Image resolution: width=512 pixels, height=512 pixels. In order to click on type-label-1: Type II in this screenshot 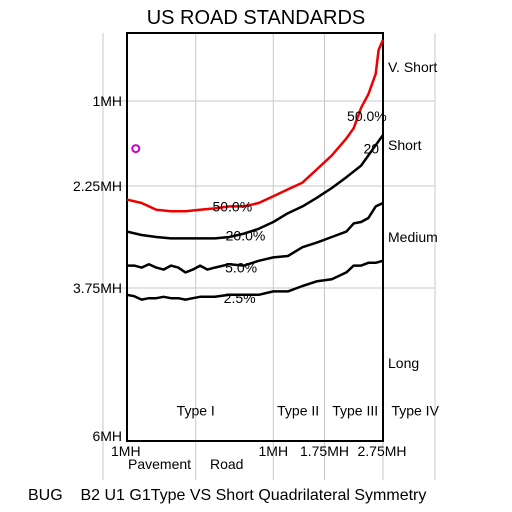, I will do `click(298, 410)`.